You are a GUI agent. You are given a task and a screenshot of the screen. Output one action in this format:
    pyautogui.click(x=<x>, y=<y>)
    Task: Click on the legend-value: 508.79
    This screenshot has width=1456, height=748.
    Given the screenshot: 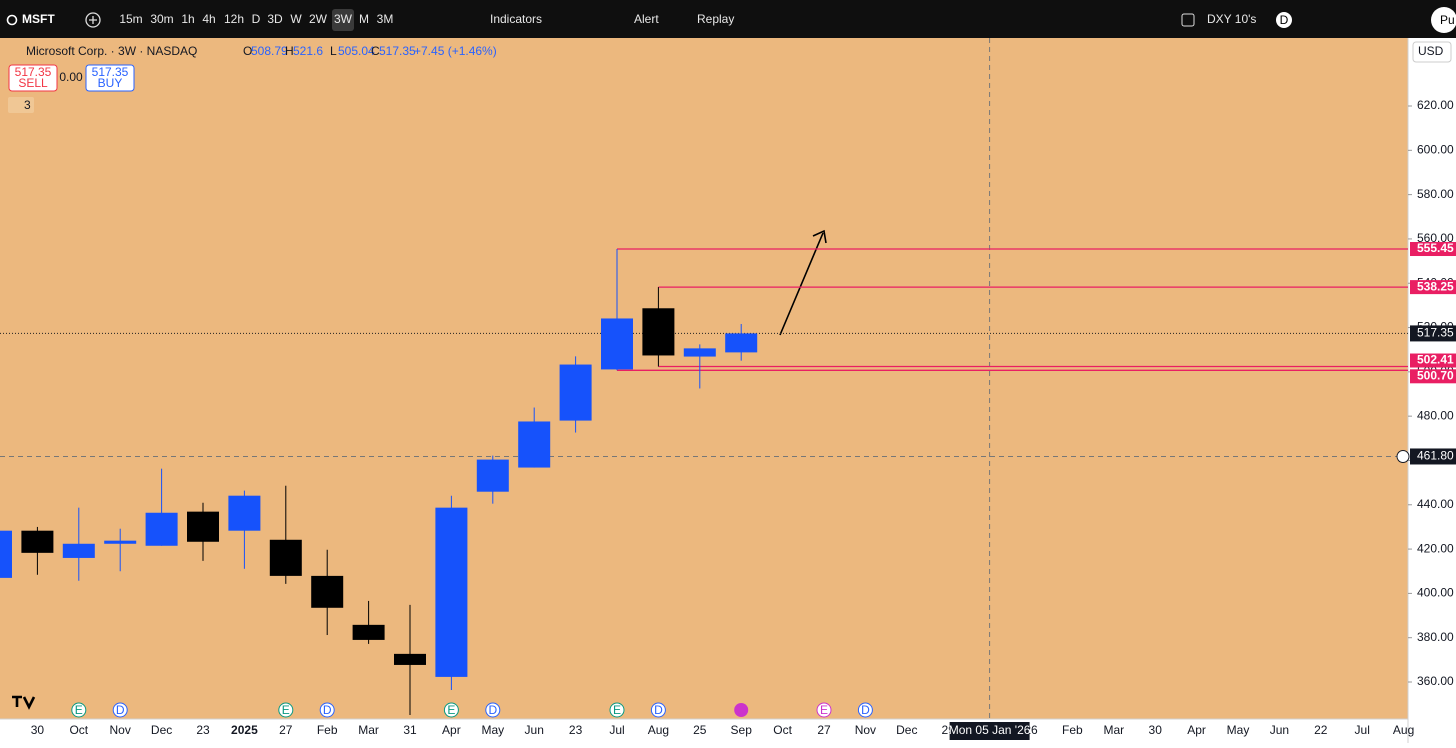 What is the action you would take?
    pyautogui.click(x=269, y=51)
    